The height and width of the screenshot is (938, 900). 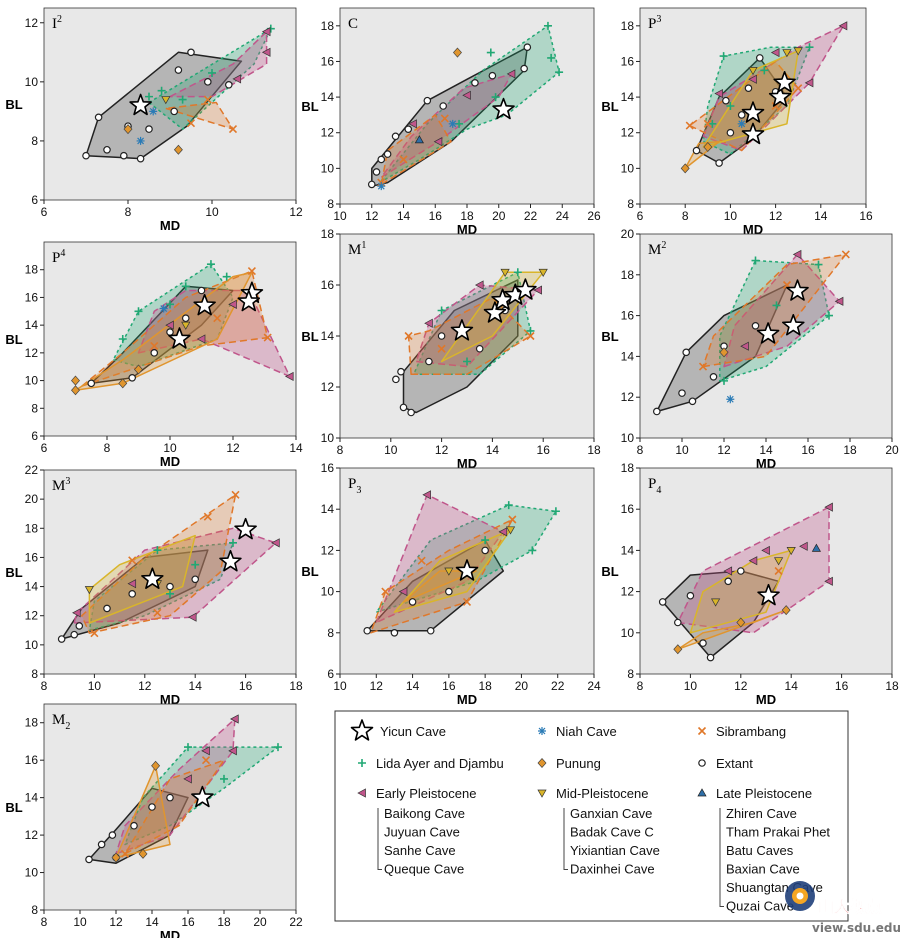 I want to click on y-tick-label: 20, so click(x=628, y=234).